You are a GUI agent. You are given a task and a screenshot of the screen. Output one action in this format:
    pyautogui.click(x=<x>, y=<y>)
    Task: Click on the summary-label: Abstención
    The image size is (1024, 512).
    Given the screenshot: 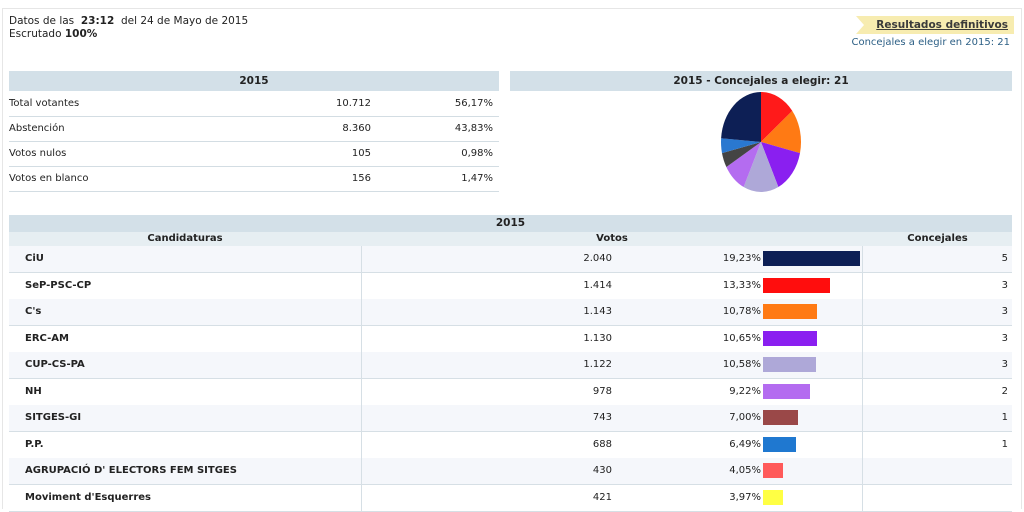 What is the action you would take?
    pyautogui.click(x=37, y=128)
    